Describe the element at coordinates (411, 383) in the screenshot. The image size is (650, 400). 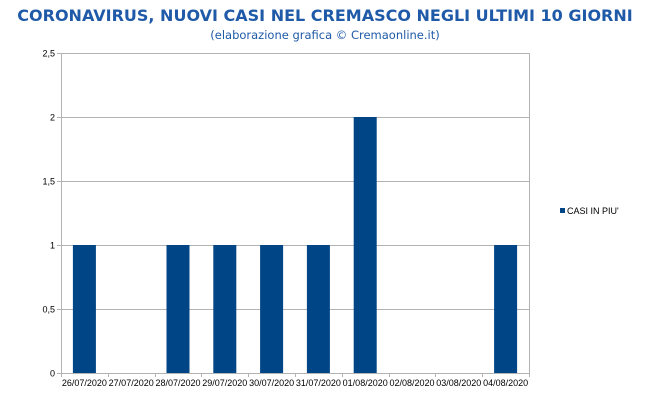
I see `x-tick-label: 02/08/2020` at that location.